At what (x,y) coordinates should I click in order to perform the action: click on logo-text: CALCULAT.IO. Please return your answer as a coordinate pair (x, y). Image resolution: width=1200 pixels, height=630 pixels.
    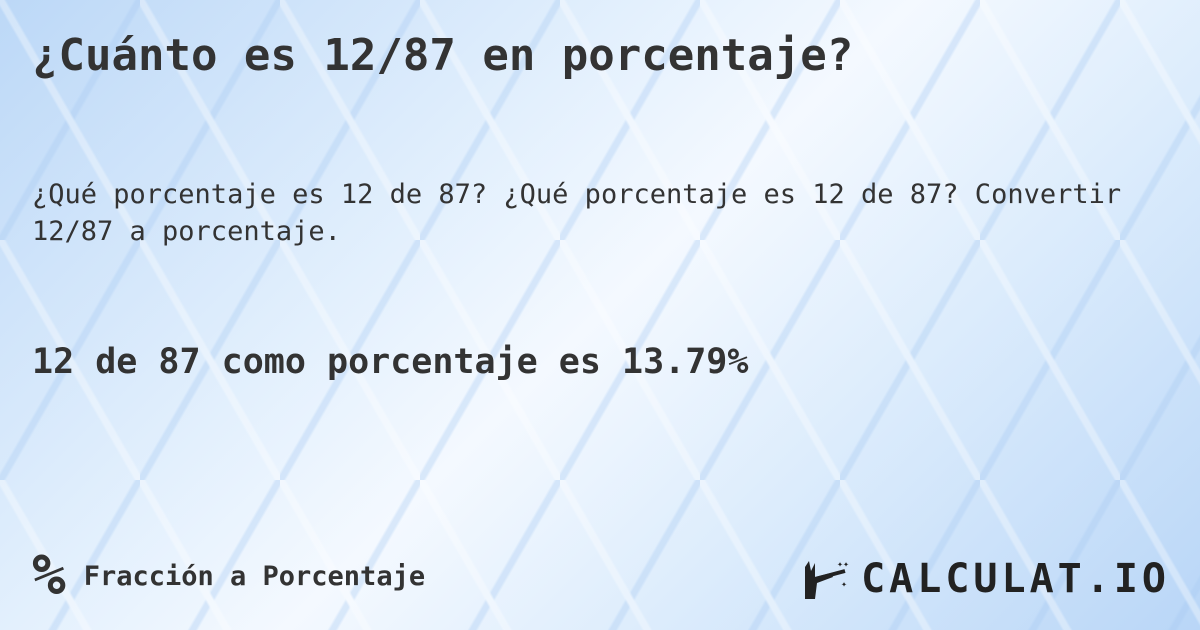
    Looking at the image, I should click on (1015, 579).